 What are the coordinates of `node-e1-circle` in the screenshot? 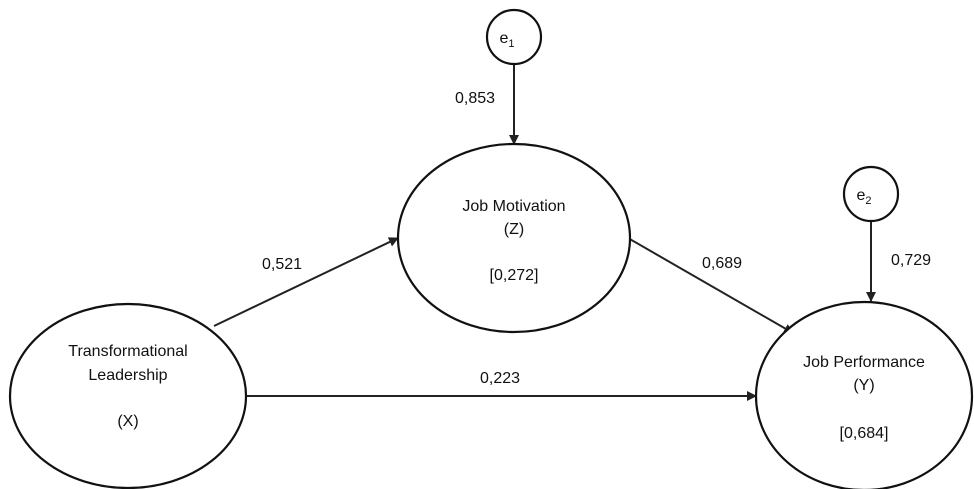 It's located at (514, 37).